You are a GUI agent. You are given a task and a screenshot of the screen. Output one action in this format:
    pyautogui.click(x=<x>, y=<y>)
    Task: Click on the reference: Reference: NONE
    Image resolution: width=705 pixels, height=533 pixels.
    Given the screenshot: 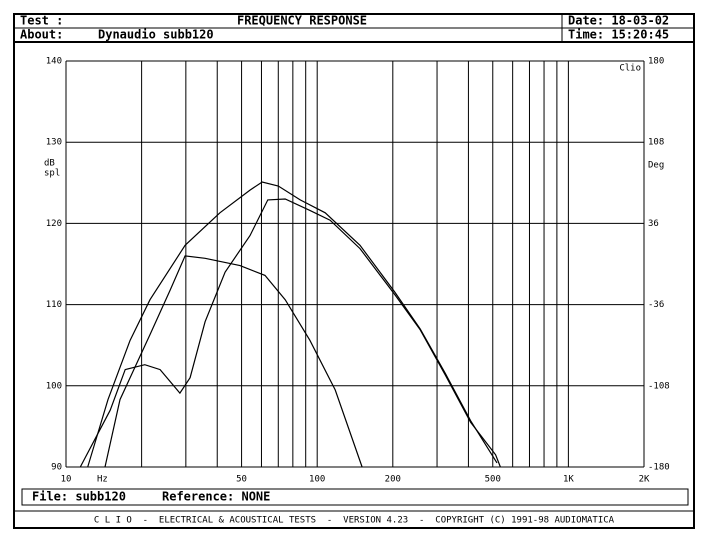 What is the action you would take?
    pyautogui.click(x=216, y=497)
    